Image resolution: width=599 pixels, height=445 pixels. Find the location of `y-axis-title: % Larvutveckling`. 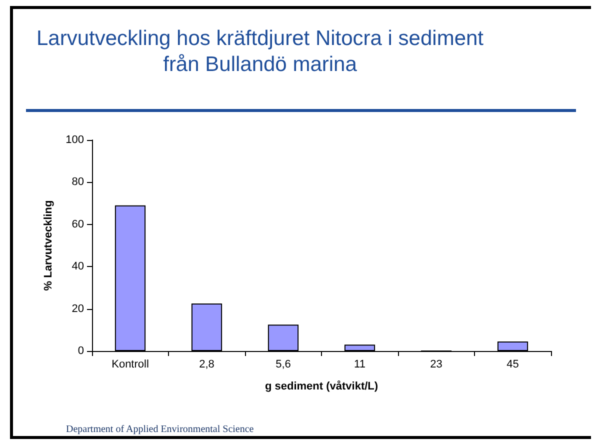

y-axis-title: % Larvutveckling is located at coordinates (48, 245).